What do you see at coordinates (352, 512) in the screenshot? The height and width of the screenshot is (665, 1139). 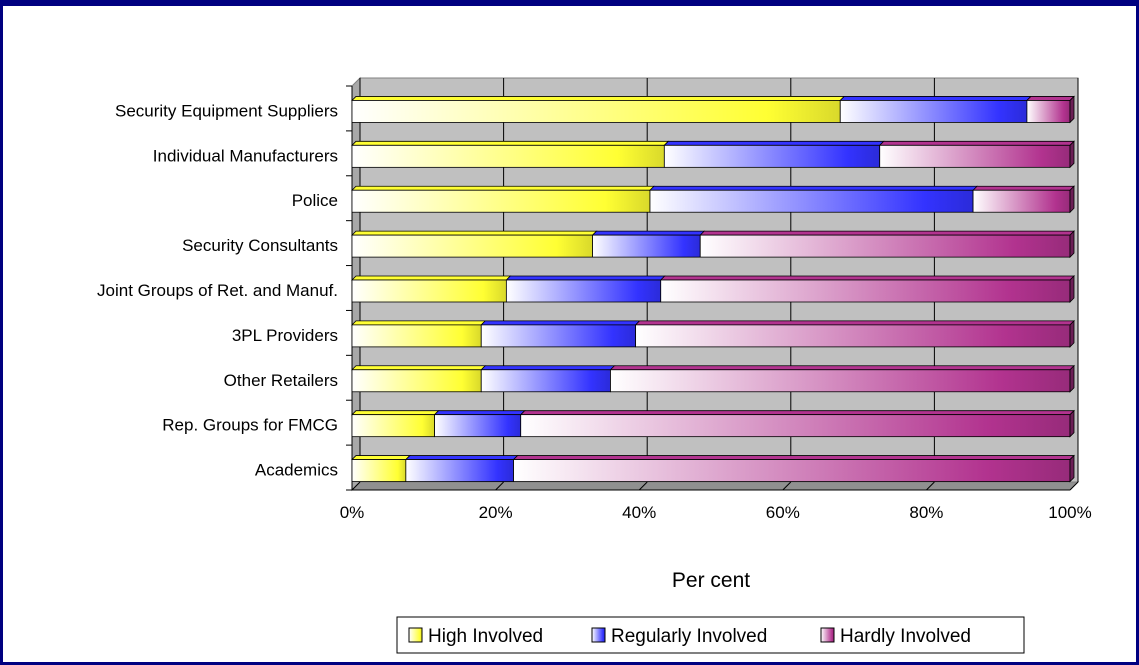 I see `x-tick-label: 0%` at bounding box center [352, 512].